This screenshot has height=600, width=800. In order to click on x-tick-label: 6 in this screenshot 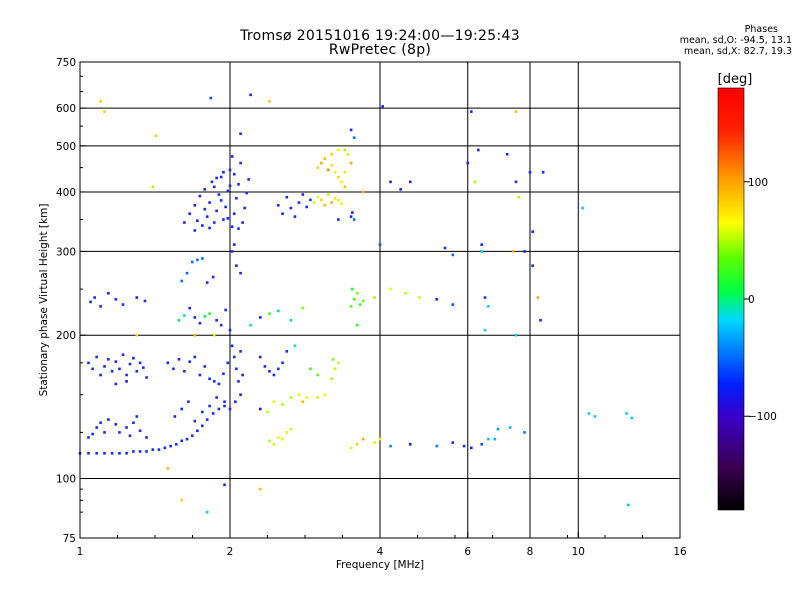, I will do `click(467, 552)`.